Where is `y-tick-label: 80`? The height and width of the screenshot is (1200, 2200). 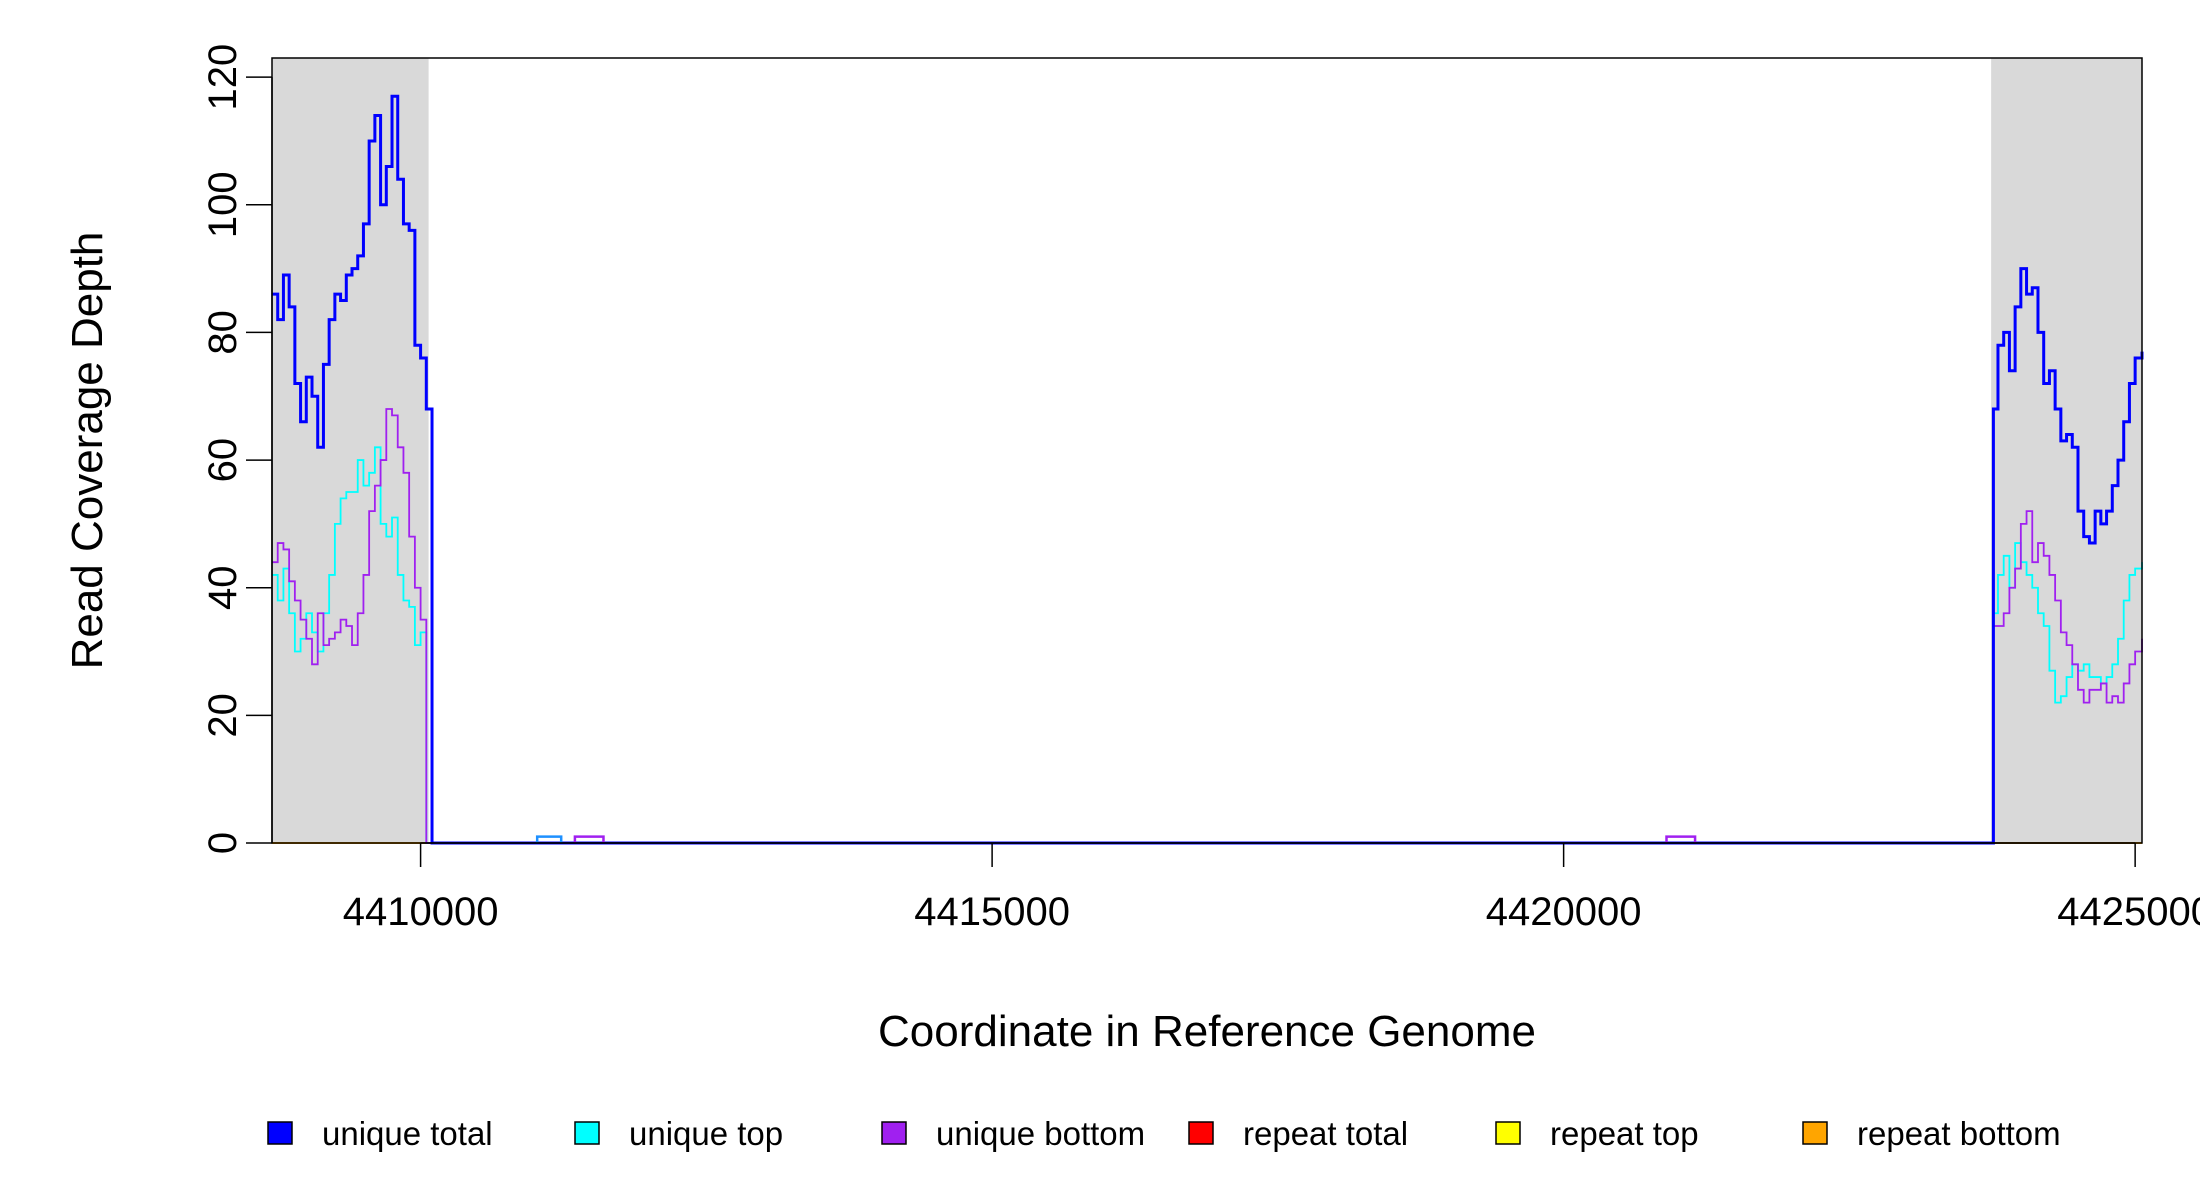 y-tick-label: 80 is located at coordinates (223, 332).